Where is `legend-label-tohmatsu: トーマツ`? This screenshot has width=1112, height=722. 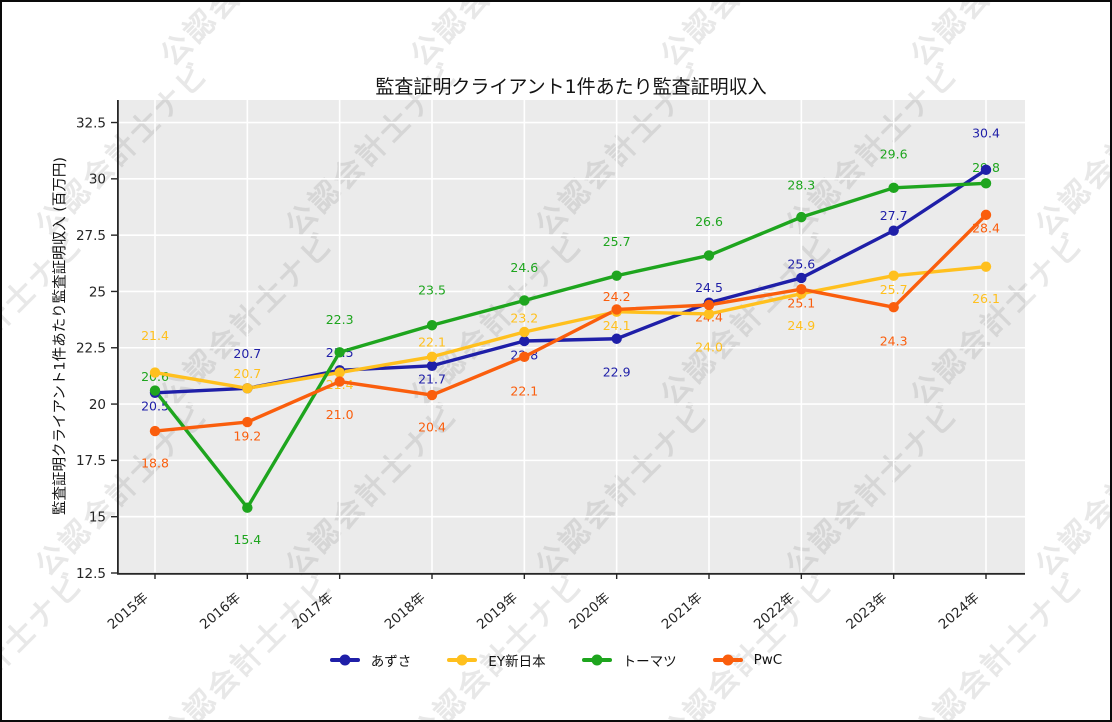 legend-label-tohmatsu: トーマツ is located at coordinates (649, 662).